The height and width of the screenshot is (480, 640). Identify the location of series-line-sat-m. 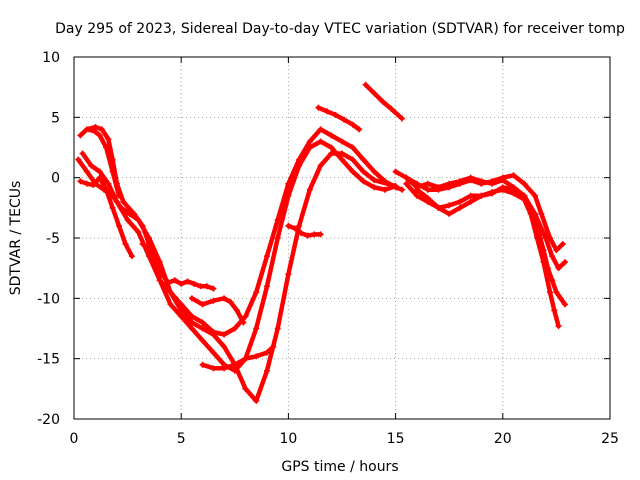
(482, 255).